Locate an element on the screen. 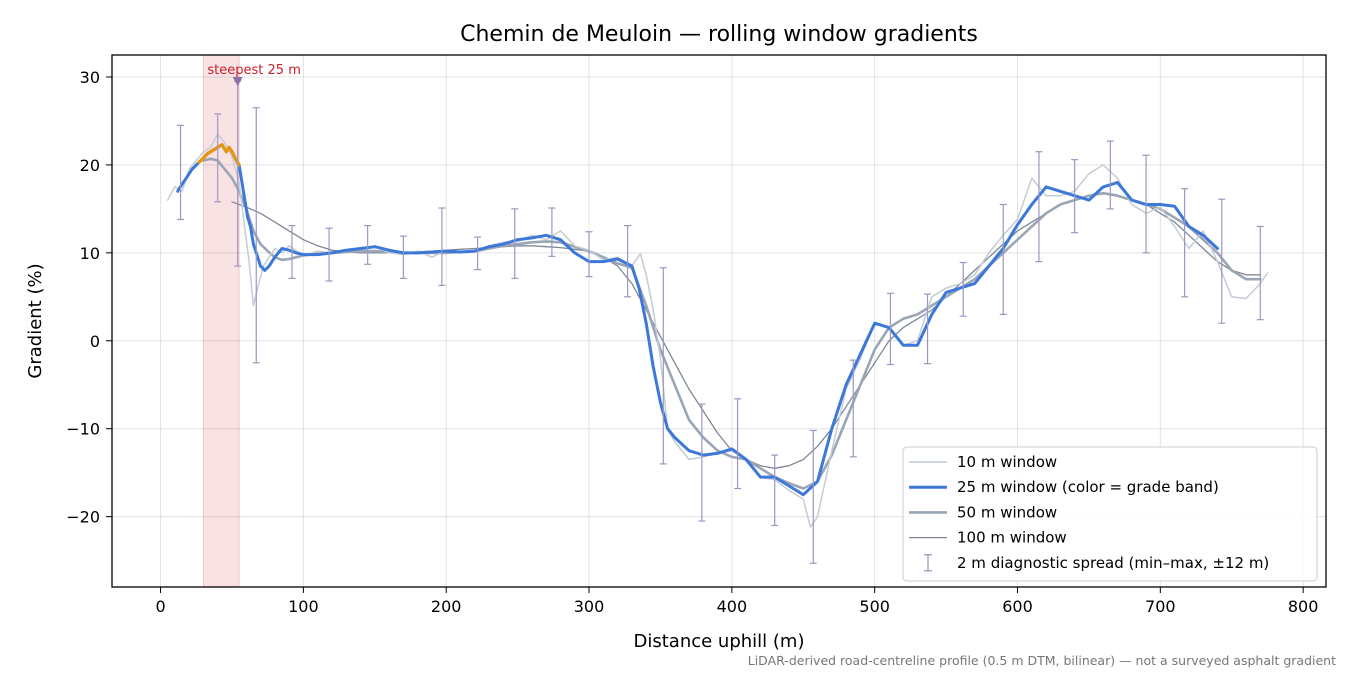  x-tick-label: 500 is located at coordinates (874, 606).